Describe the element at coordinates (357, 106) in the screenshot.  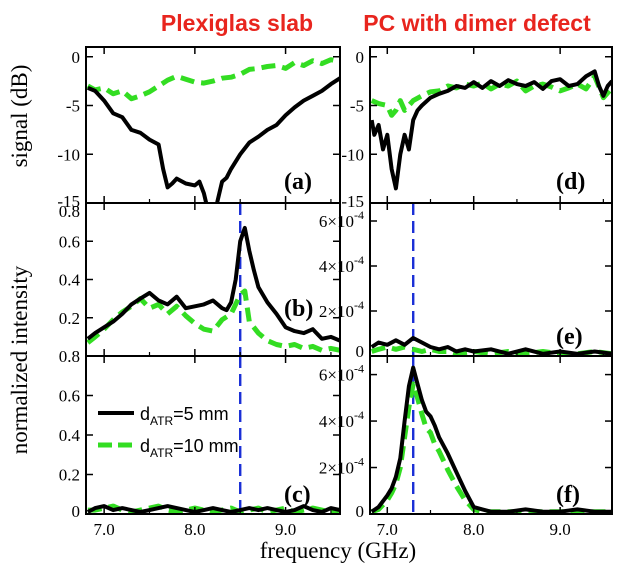
I see `y-tick-label-d-2: -5` at that location.